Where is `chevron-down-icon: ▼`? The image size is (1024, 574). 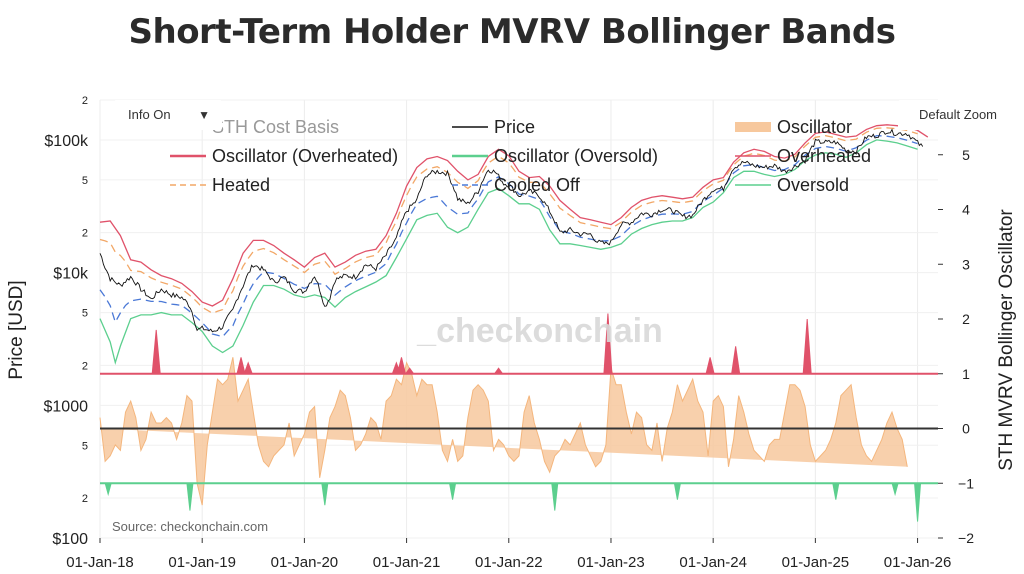 chevron-down-icon: ▼ is located at coordinates (204, 115).